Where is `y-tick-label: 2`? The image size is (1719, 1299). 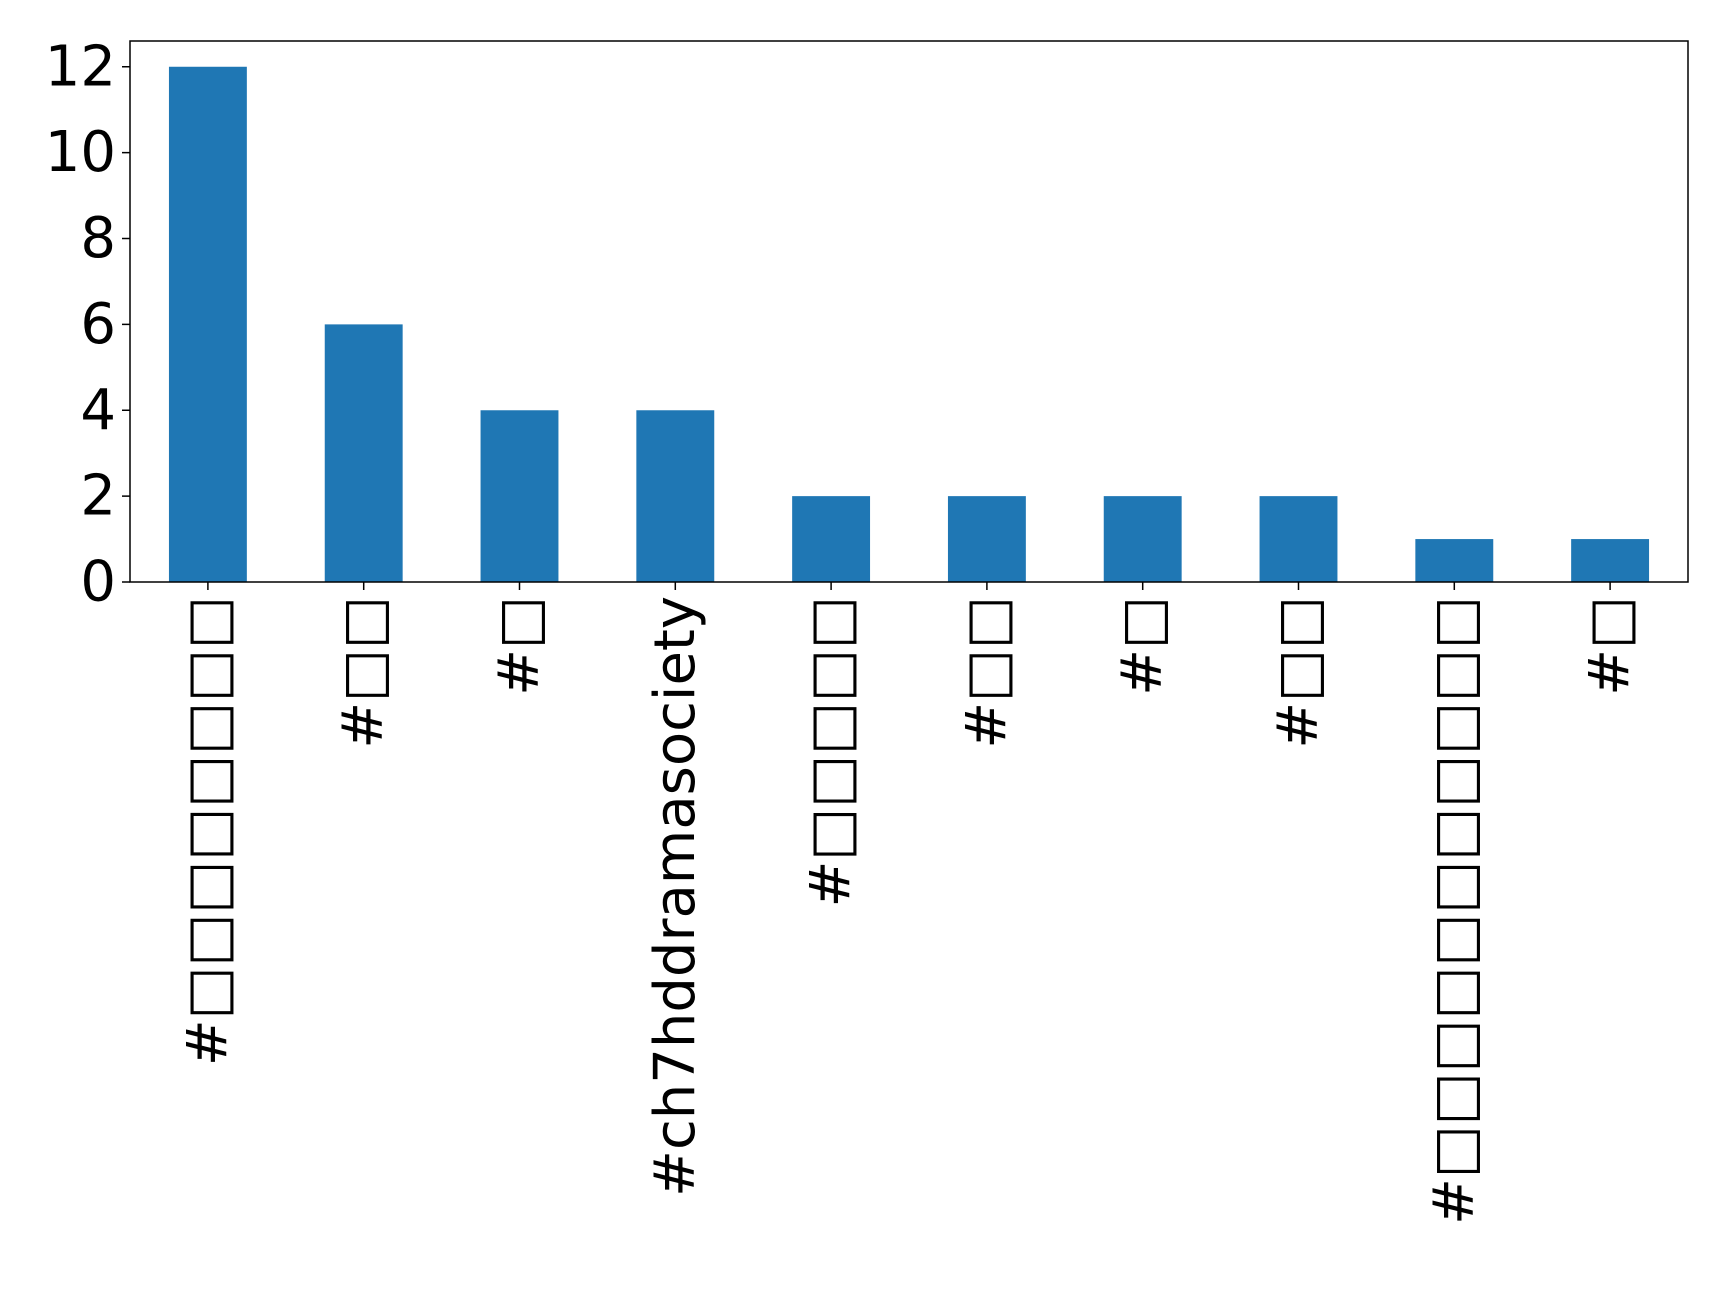 y-tick-label: 2 is located at coordinates (98, 496).